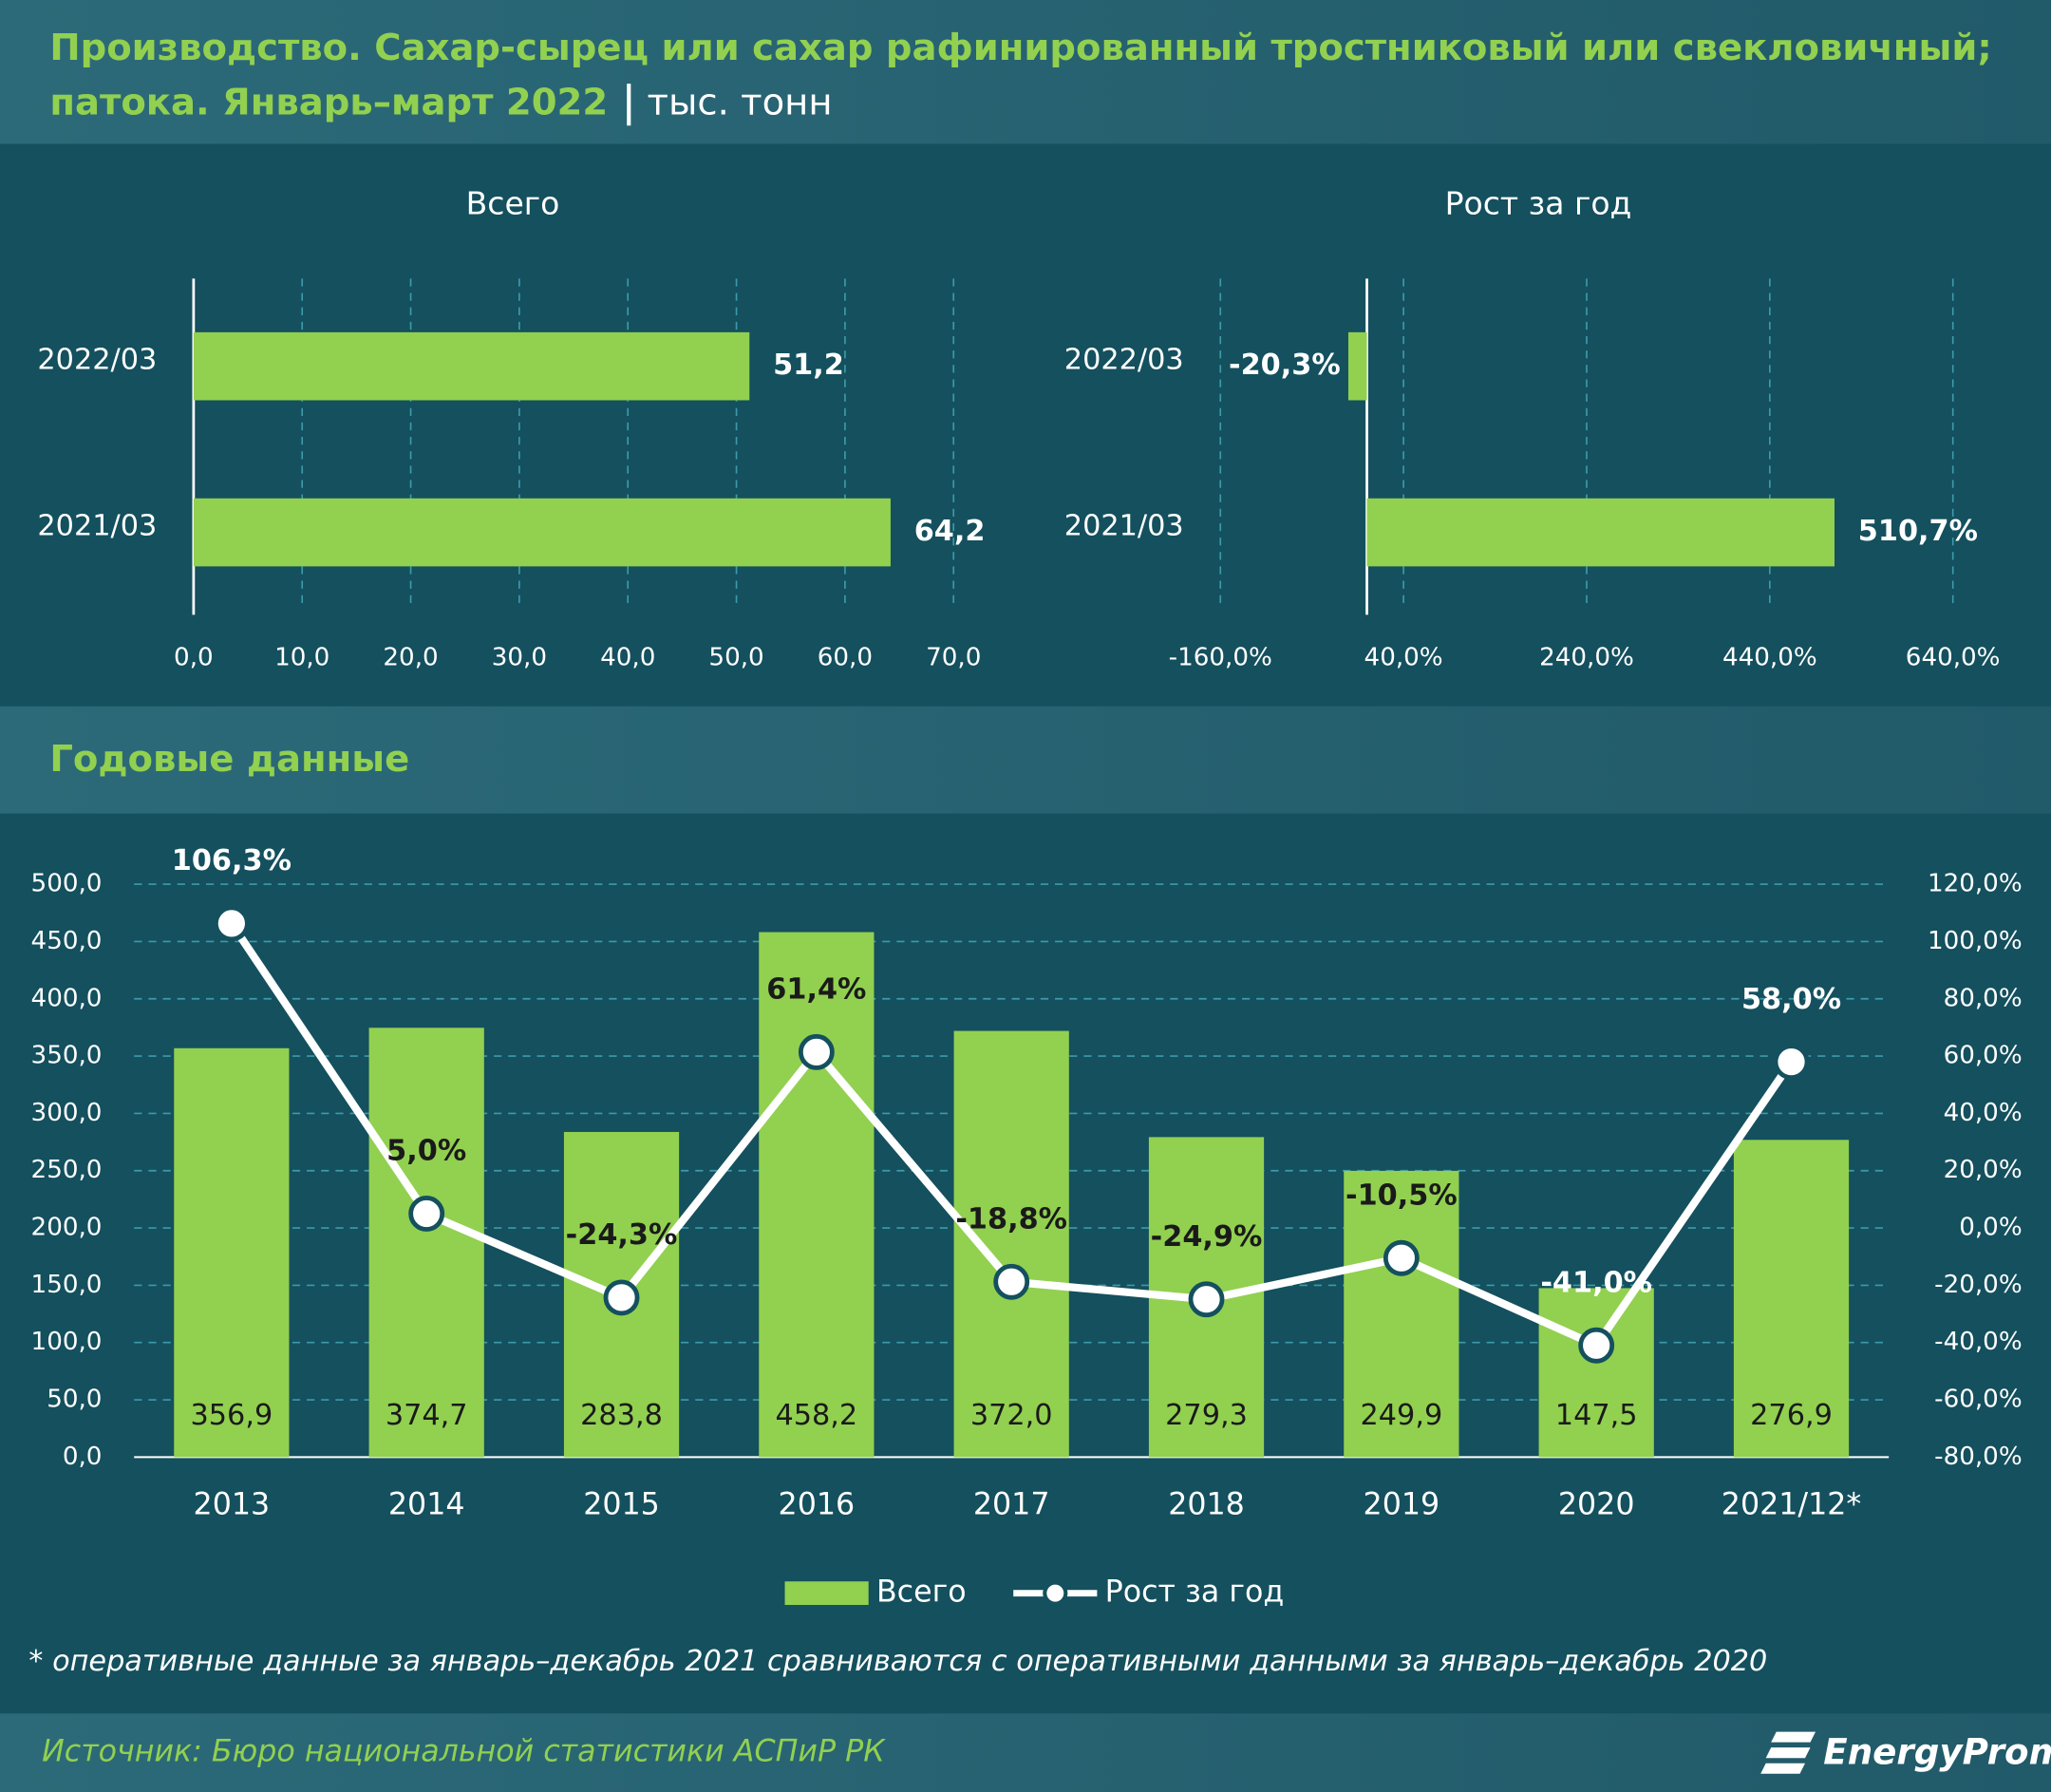 The image size is (2051, 1792). Describe the element at coordinates (1978, 1285) in the screenshot. I see `y2-tick-label: -20,0%` at that location.